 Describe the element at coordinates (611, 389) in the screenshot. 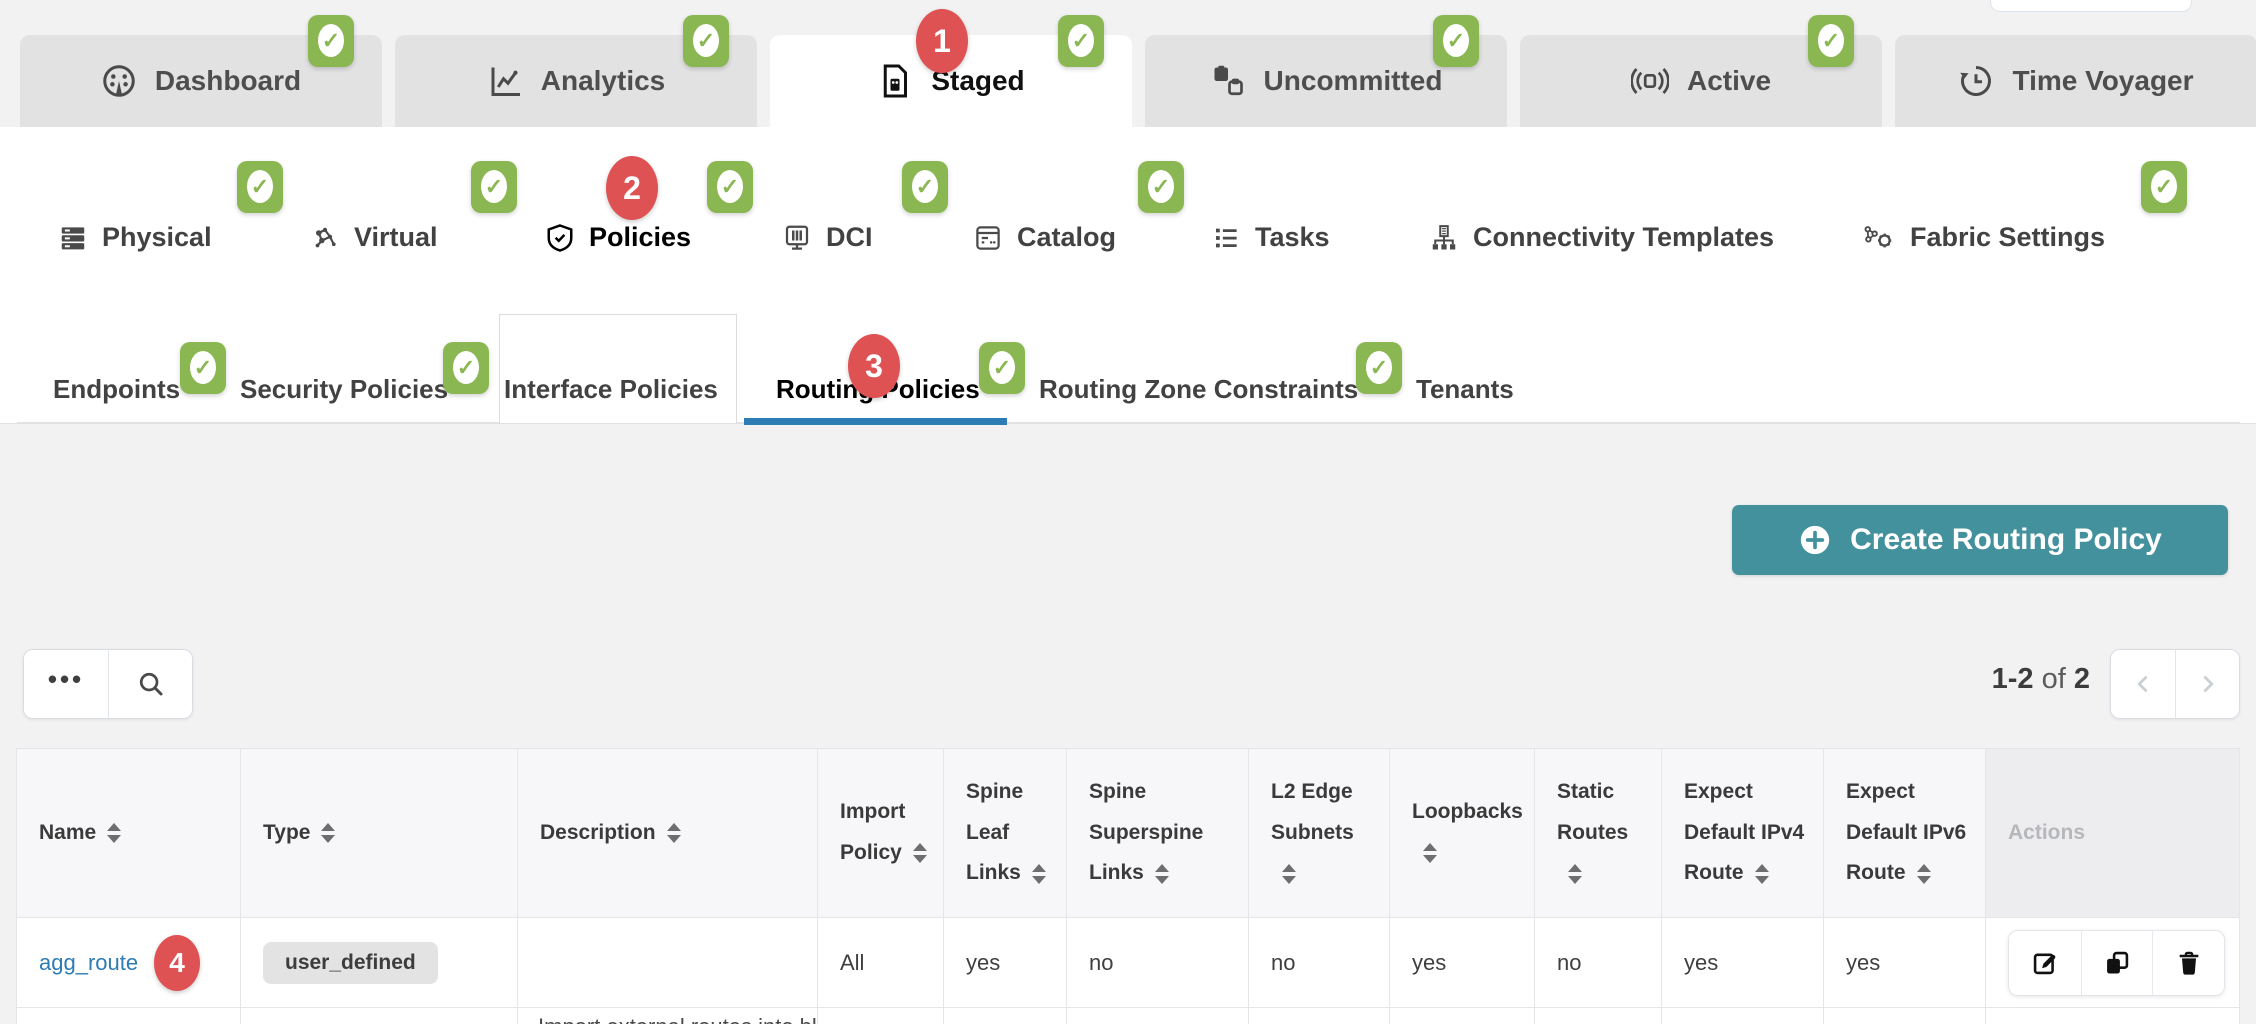

I see `tab-interface-policies: Interface Policies` at that location.